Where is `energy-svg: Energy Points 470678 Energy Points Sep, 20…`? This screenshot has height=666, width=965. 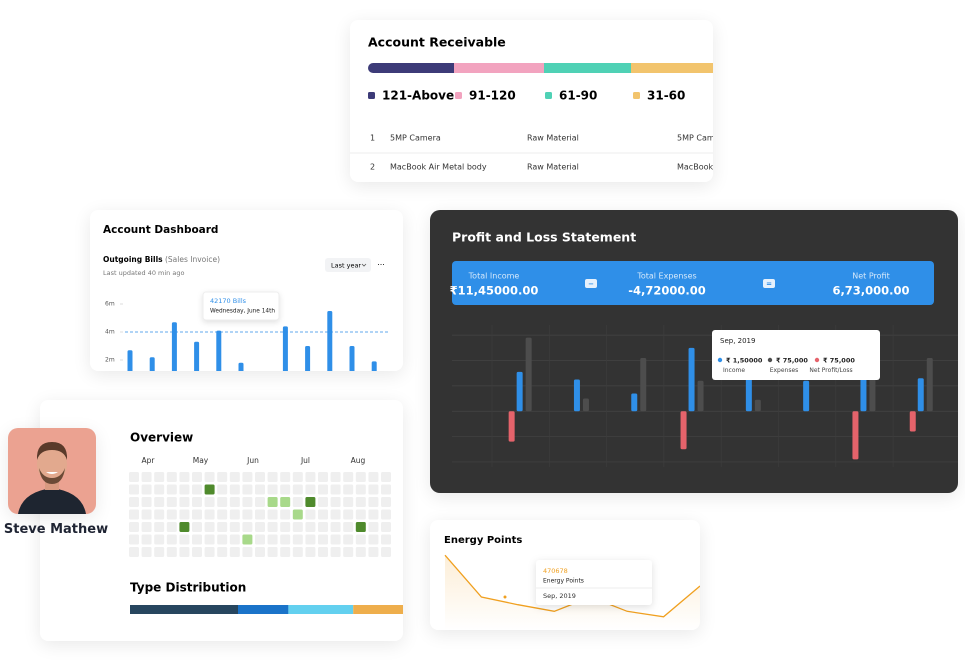
energy-svg: Energy Points 470678 Energy Points Sep, 20… is located at coordinates (572, 582).